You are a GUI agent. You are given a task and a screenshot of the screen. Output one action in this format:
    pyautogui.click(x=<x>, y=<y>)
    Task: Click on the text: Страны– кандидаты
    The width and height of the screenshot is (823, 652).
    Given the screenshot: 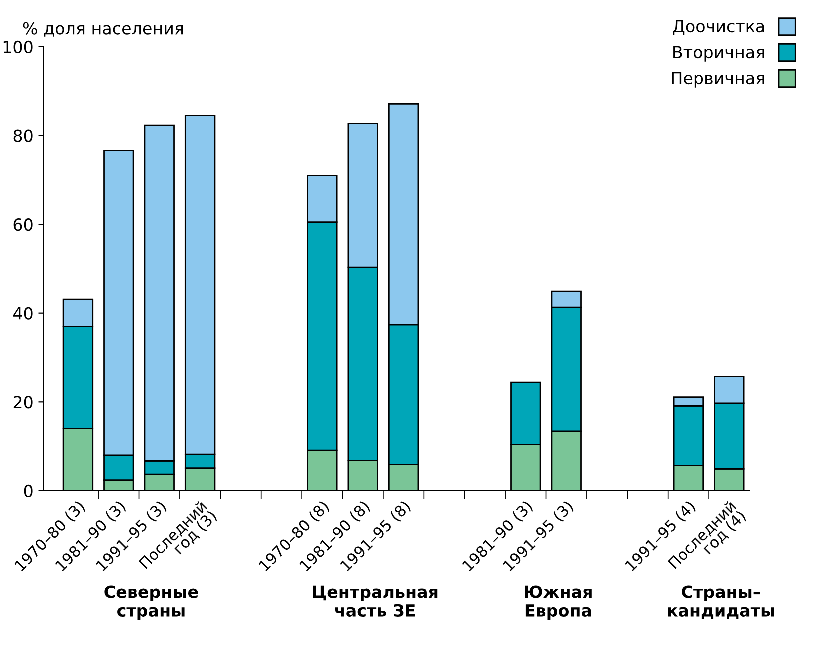 What is the action you would take?
    pyautogui.click(x=721, y=603)
    